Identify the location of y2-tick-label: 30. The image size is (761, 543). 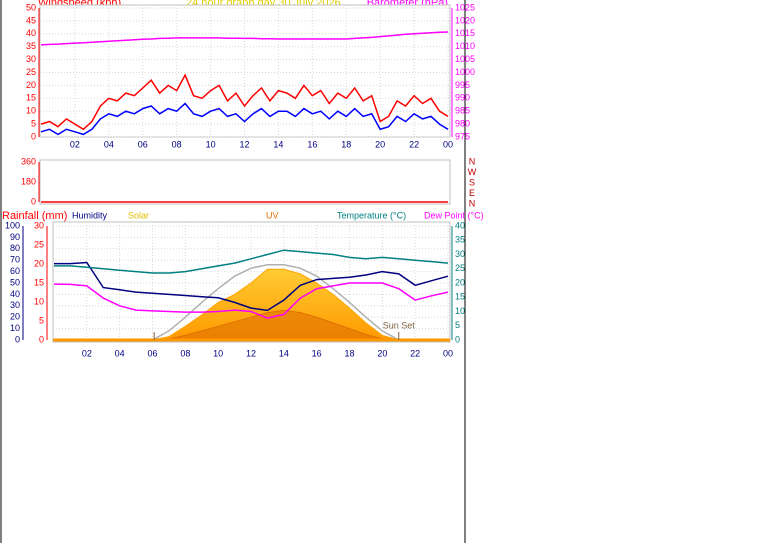
(460, 254).